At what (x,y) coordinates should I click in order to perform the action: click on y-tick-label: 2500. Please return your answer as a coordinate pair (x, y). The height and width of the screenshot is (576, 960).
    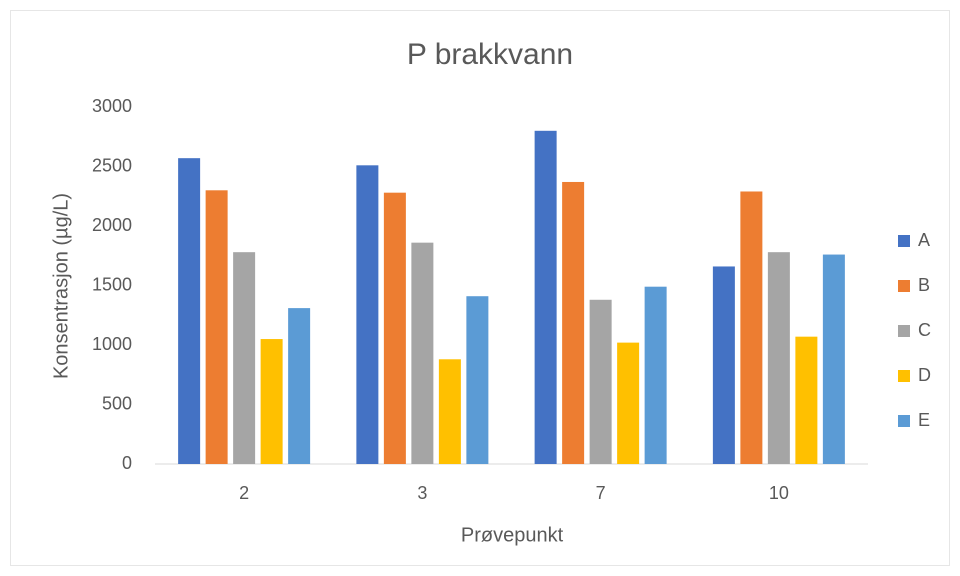
    Looking at the image, I should click on (112, 165).